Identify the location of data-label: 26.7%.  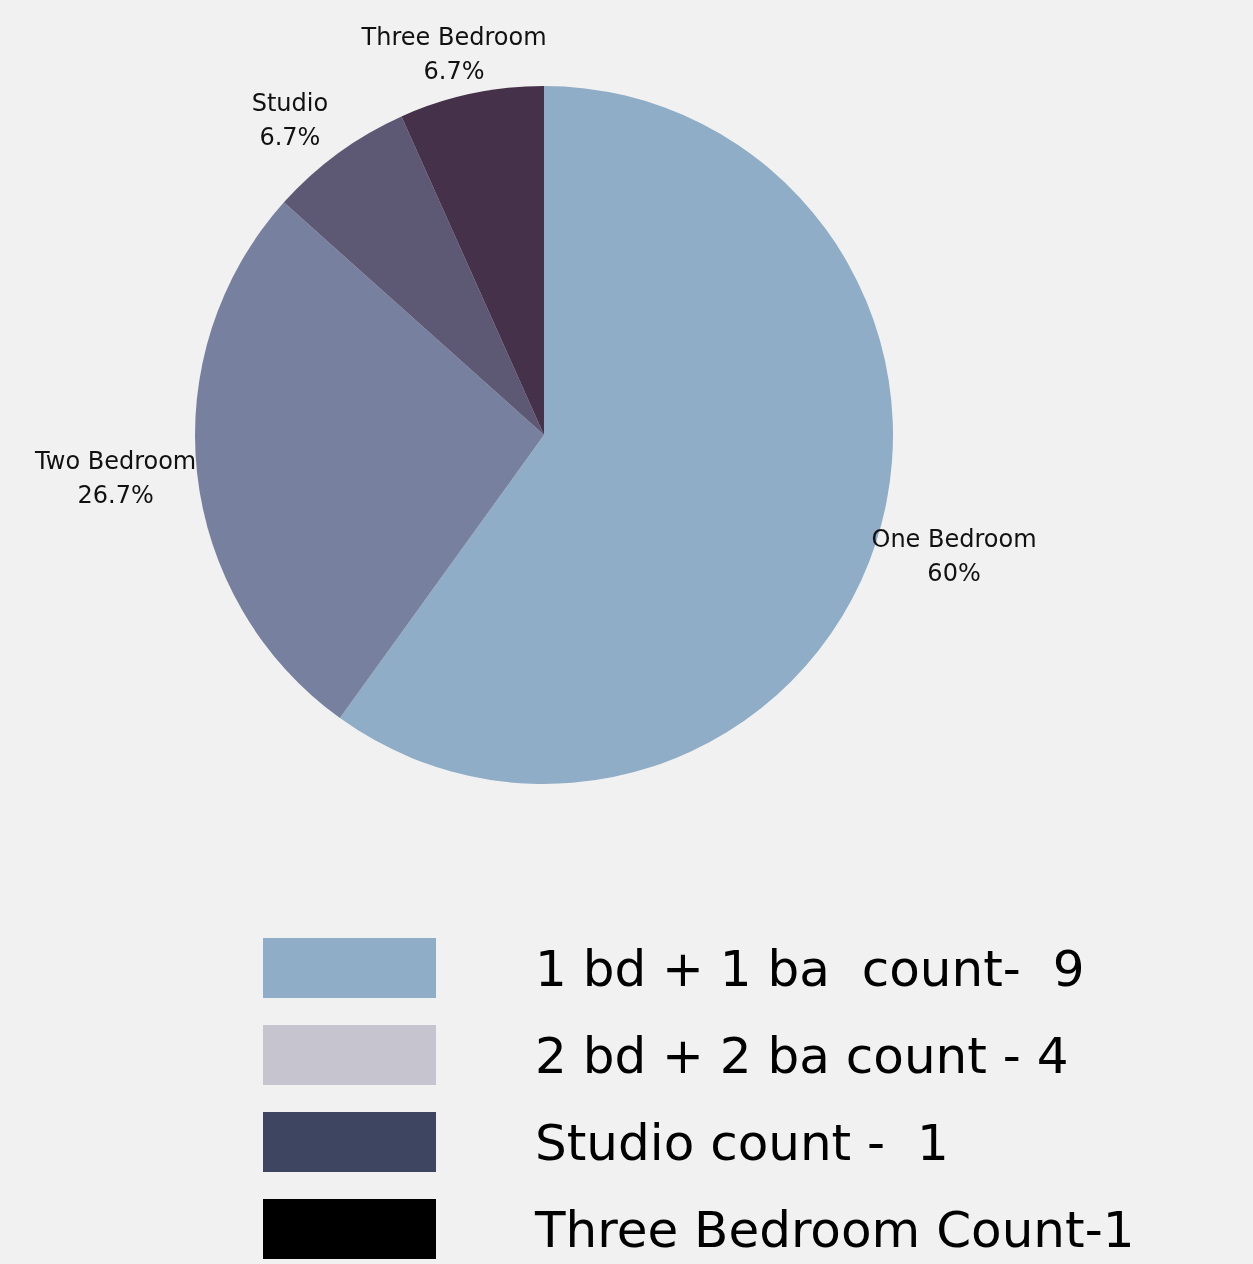
(115, 495).